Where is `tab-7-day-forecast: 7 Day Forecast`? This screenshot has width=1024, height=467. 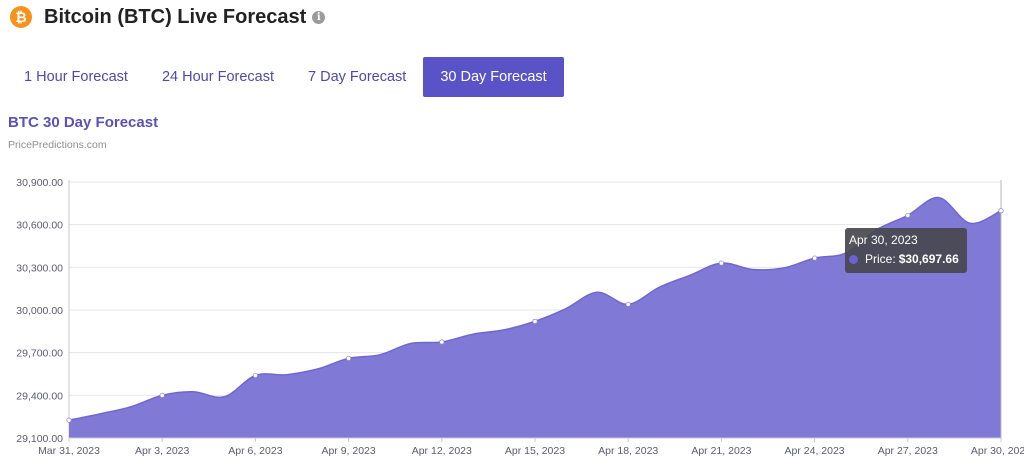 tab-7-day-forecast: 7 Day Forecast is located at coordinates (357, 77).